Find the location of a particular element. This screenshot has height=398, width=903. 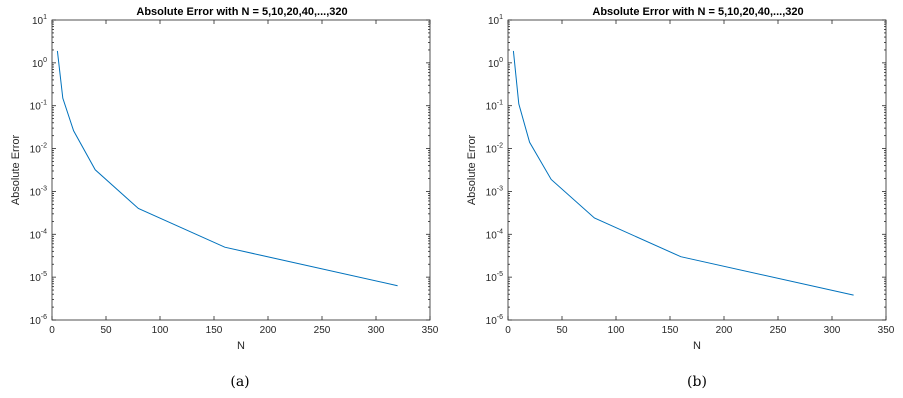

subfigure-caption: (a) is located at coordinates (239, 382).